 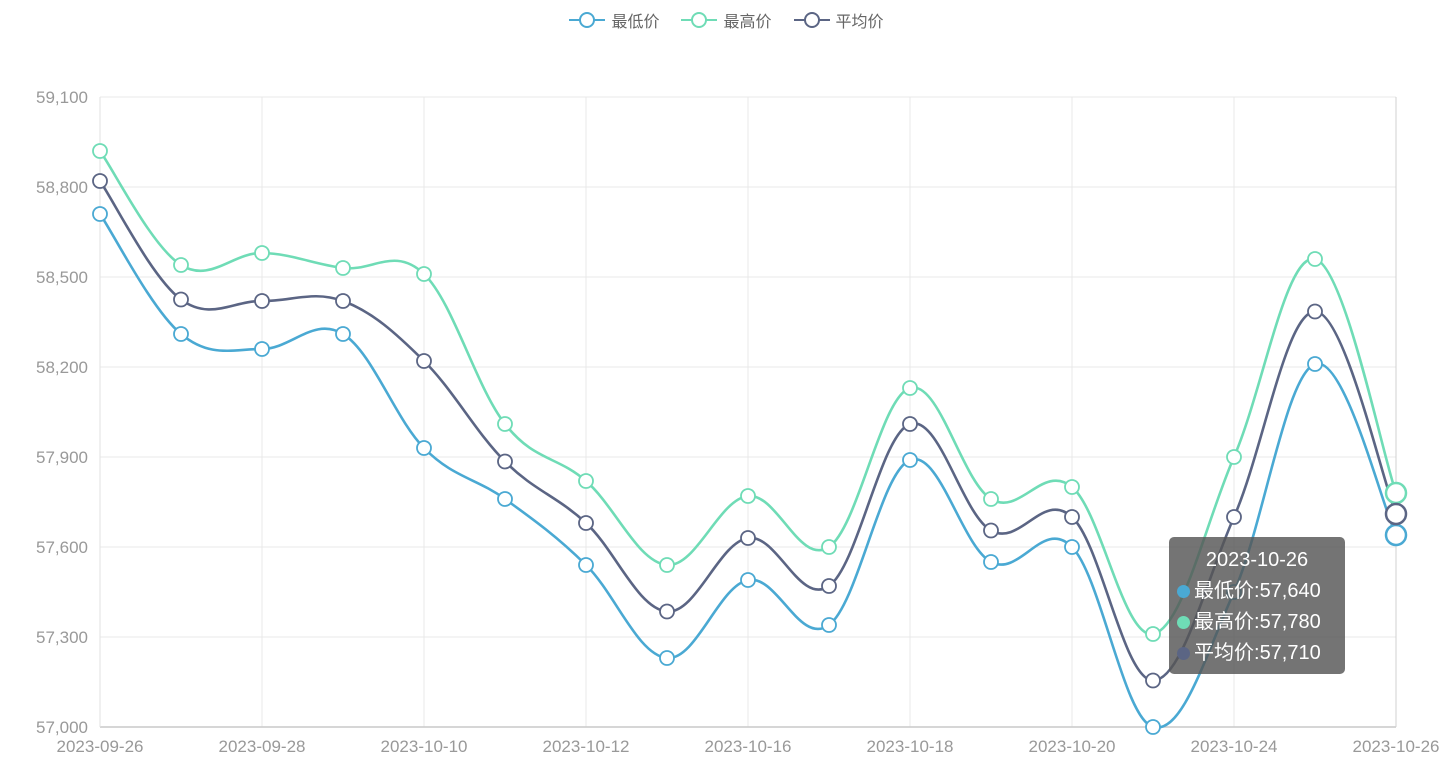 I want to click on tooltip-row-min: 最低价: 57,640, so click(x=1257, y=591).